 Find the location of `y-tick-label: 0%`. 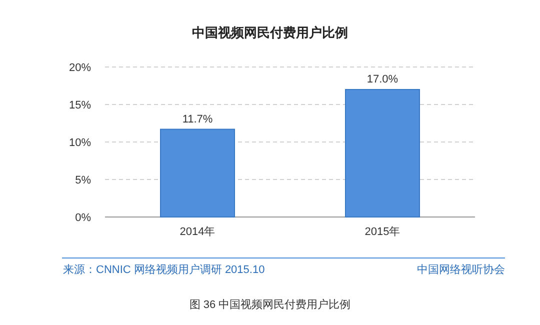

y-tick-label: 0% is located at coordinates (83, 218).